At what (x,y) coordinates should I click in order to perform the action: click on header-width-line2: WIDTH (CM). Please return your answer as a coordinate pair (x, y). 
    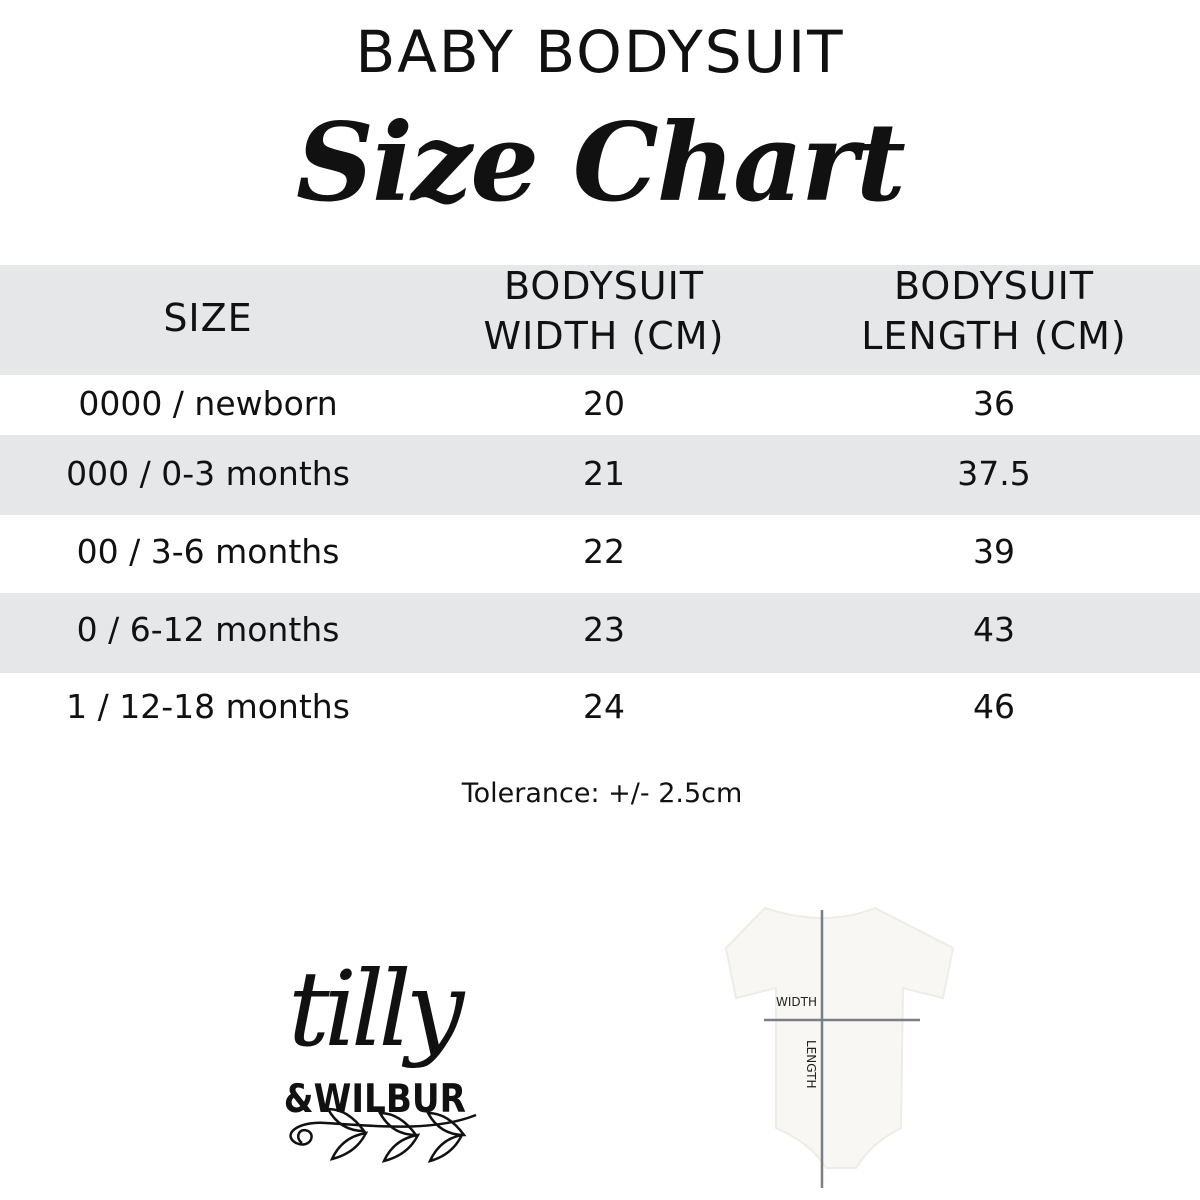
    Looking at the image, I should click on (604, 336).